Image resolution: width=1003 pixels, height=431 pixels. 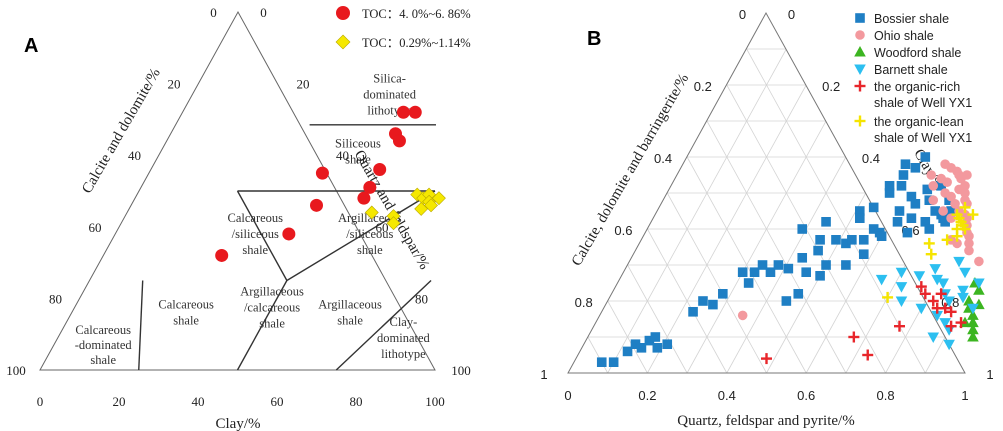 What do you see at coordinates (104, 345) in the screenshot?
I see `zone-label-calcareous-dominated: Calcareous -dominated shale` at bounding box center [104, 345].